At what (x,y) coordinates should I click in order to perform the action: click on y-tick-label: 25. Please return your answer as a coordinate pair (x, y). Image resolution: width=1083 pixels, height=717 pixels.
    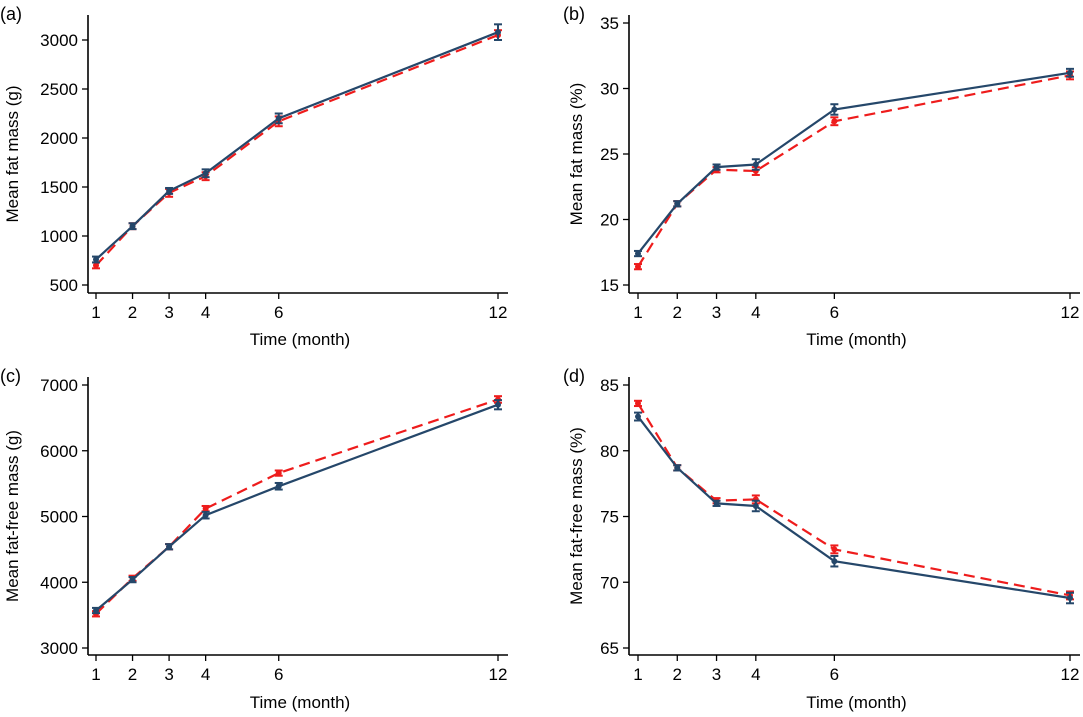
    Looking at the image, I should click on (609, 154).